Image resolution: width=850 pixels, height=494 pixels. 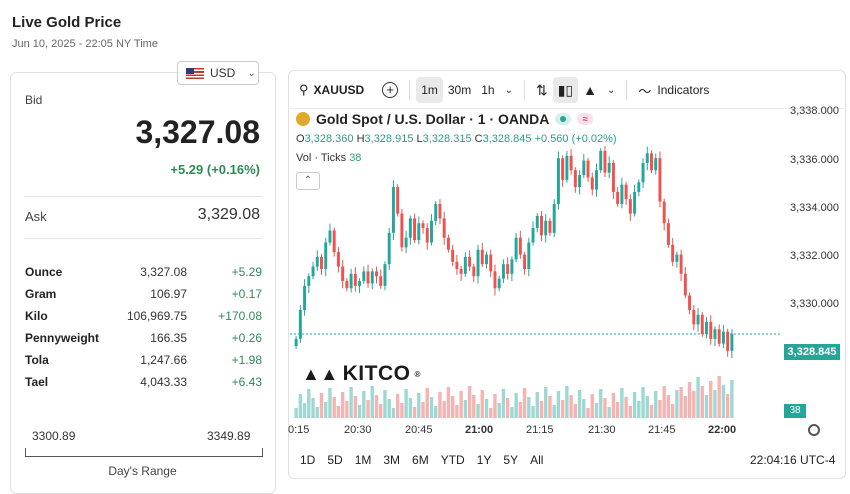 I want to click on x-axis-tick-label: 20:45, so click(x=419, y=430).